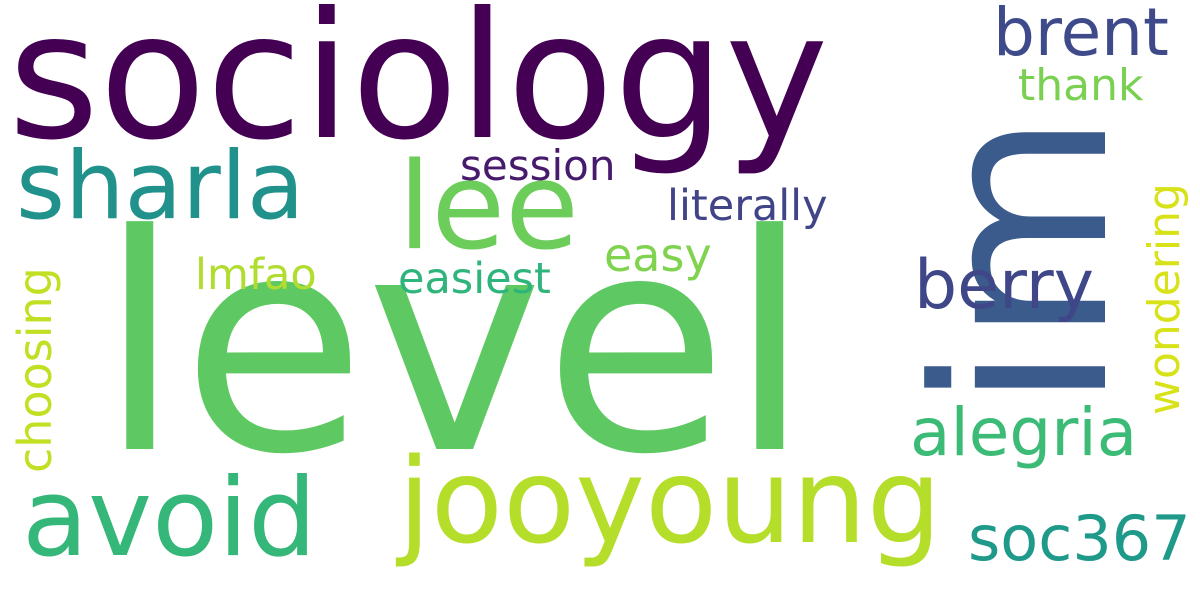  What do you see at coordinates (670, 501) in the screenshot?
I see `word-jooyoung: jooyoung` at bounding box center [670, 501].